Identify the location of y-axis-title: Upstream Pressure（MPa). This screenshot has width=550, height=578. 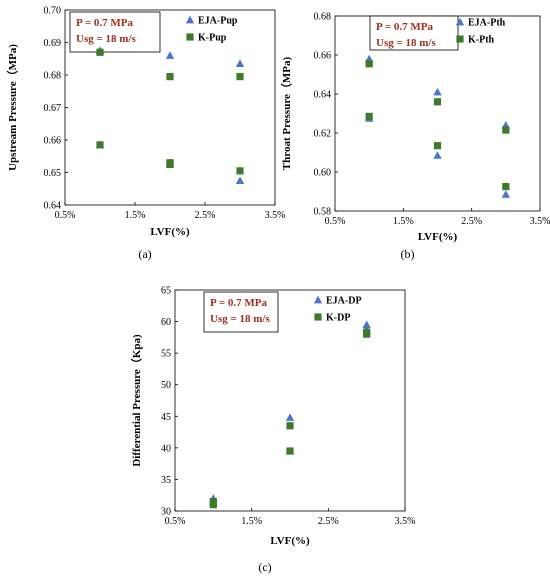
(12, 107).